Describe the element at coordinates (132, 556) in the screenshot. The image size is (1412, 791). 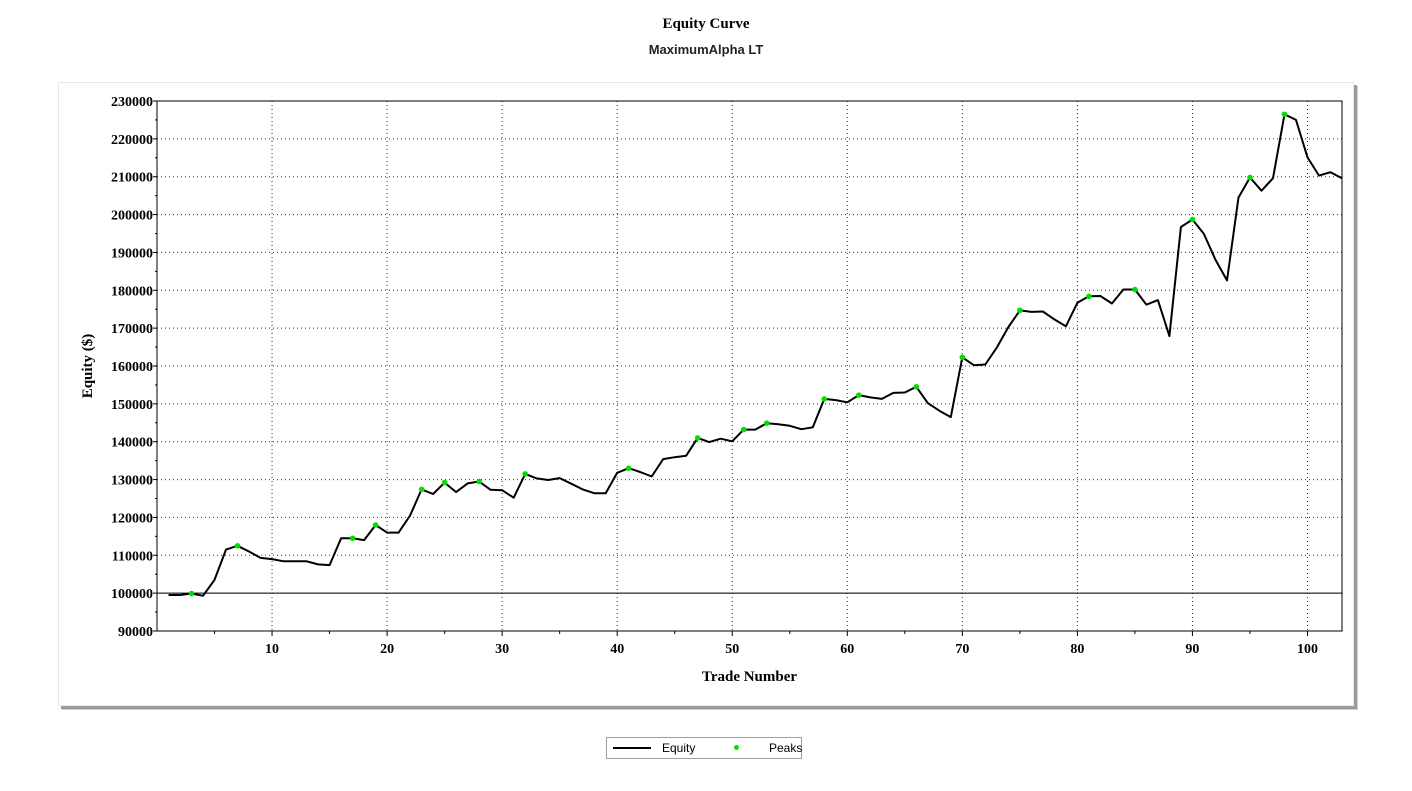
I see `y-tick-label: 110000` at that location.